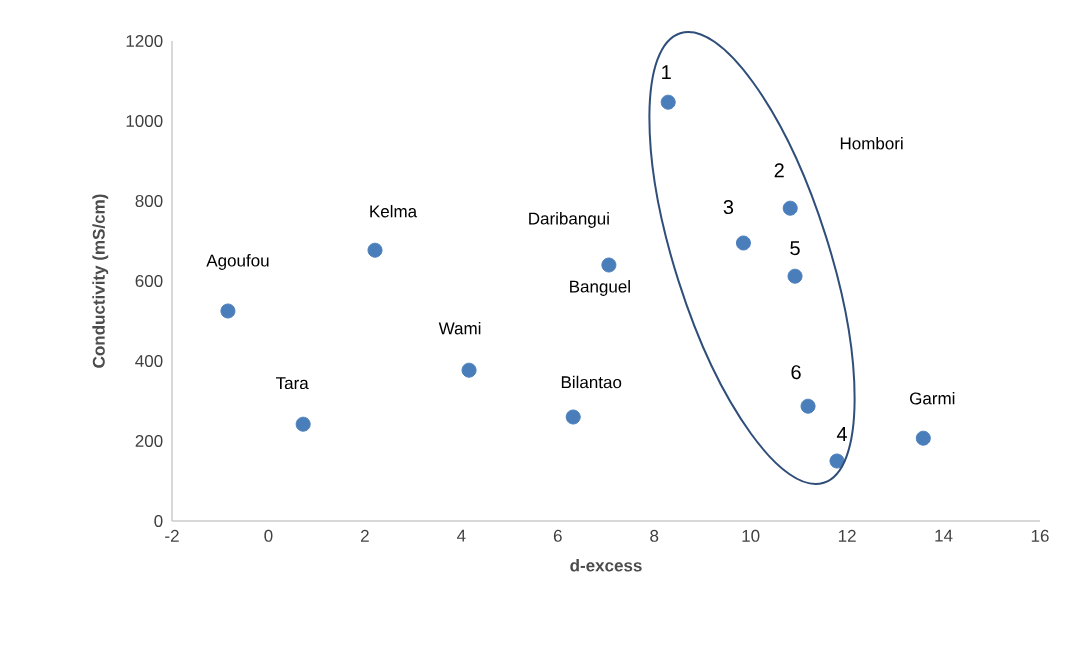 This screenshot has width=1080, height=651. I want to click on x-tick-label: -2, so click(172, 535).